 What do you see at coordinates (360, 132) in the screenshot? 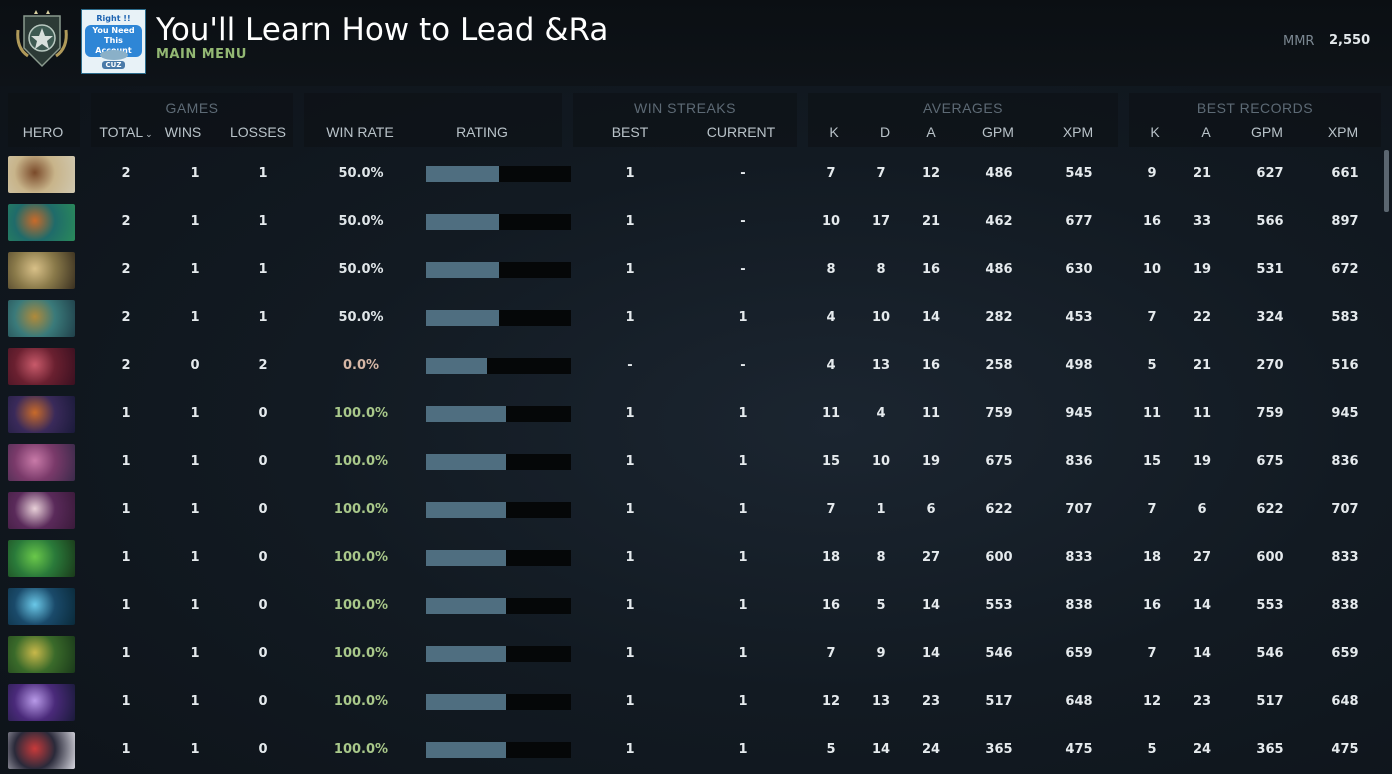
I see `col-win-rate: WIN RATE` at bounding box center [360, 132].